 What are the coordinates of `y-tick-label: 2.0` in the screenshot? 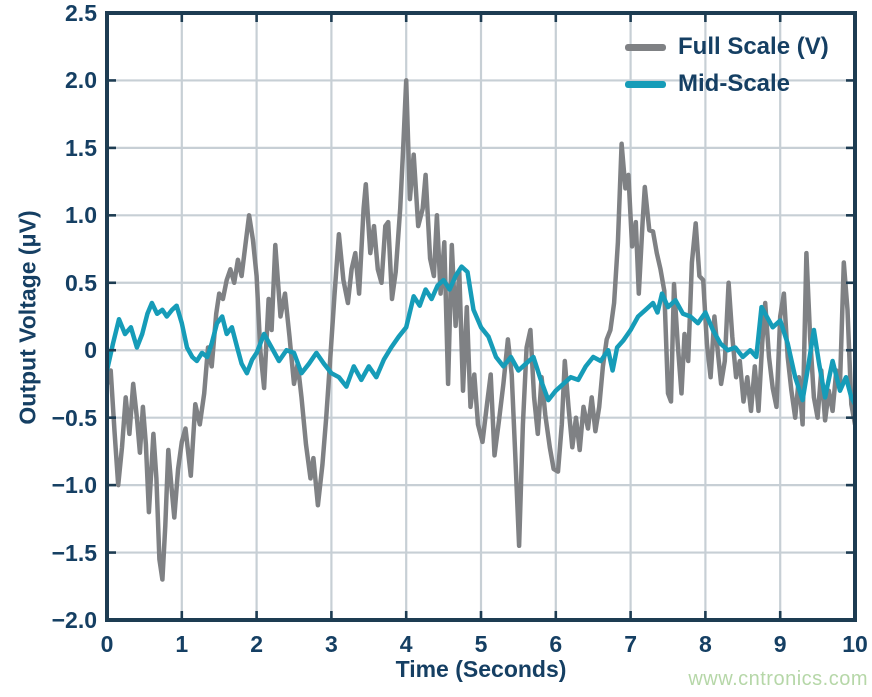 It's located at (81, 80).